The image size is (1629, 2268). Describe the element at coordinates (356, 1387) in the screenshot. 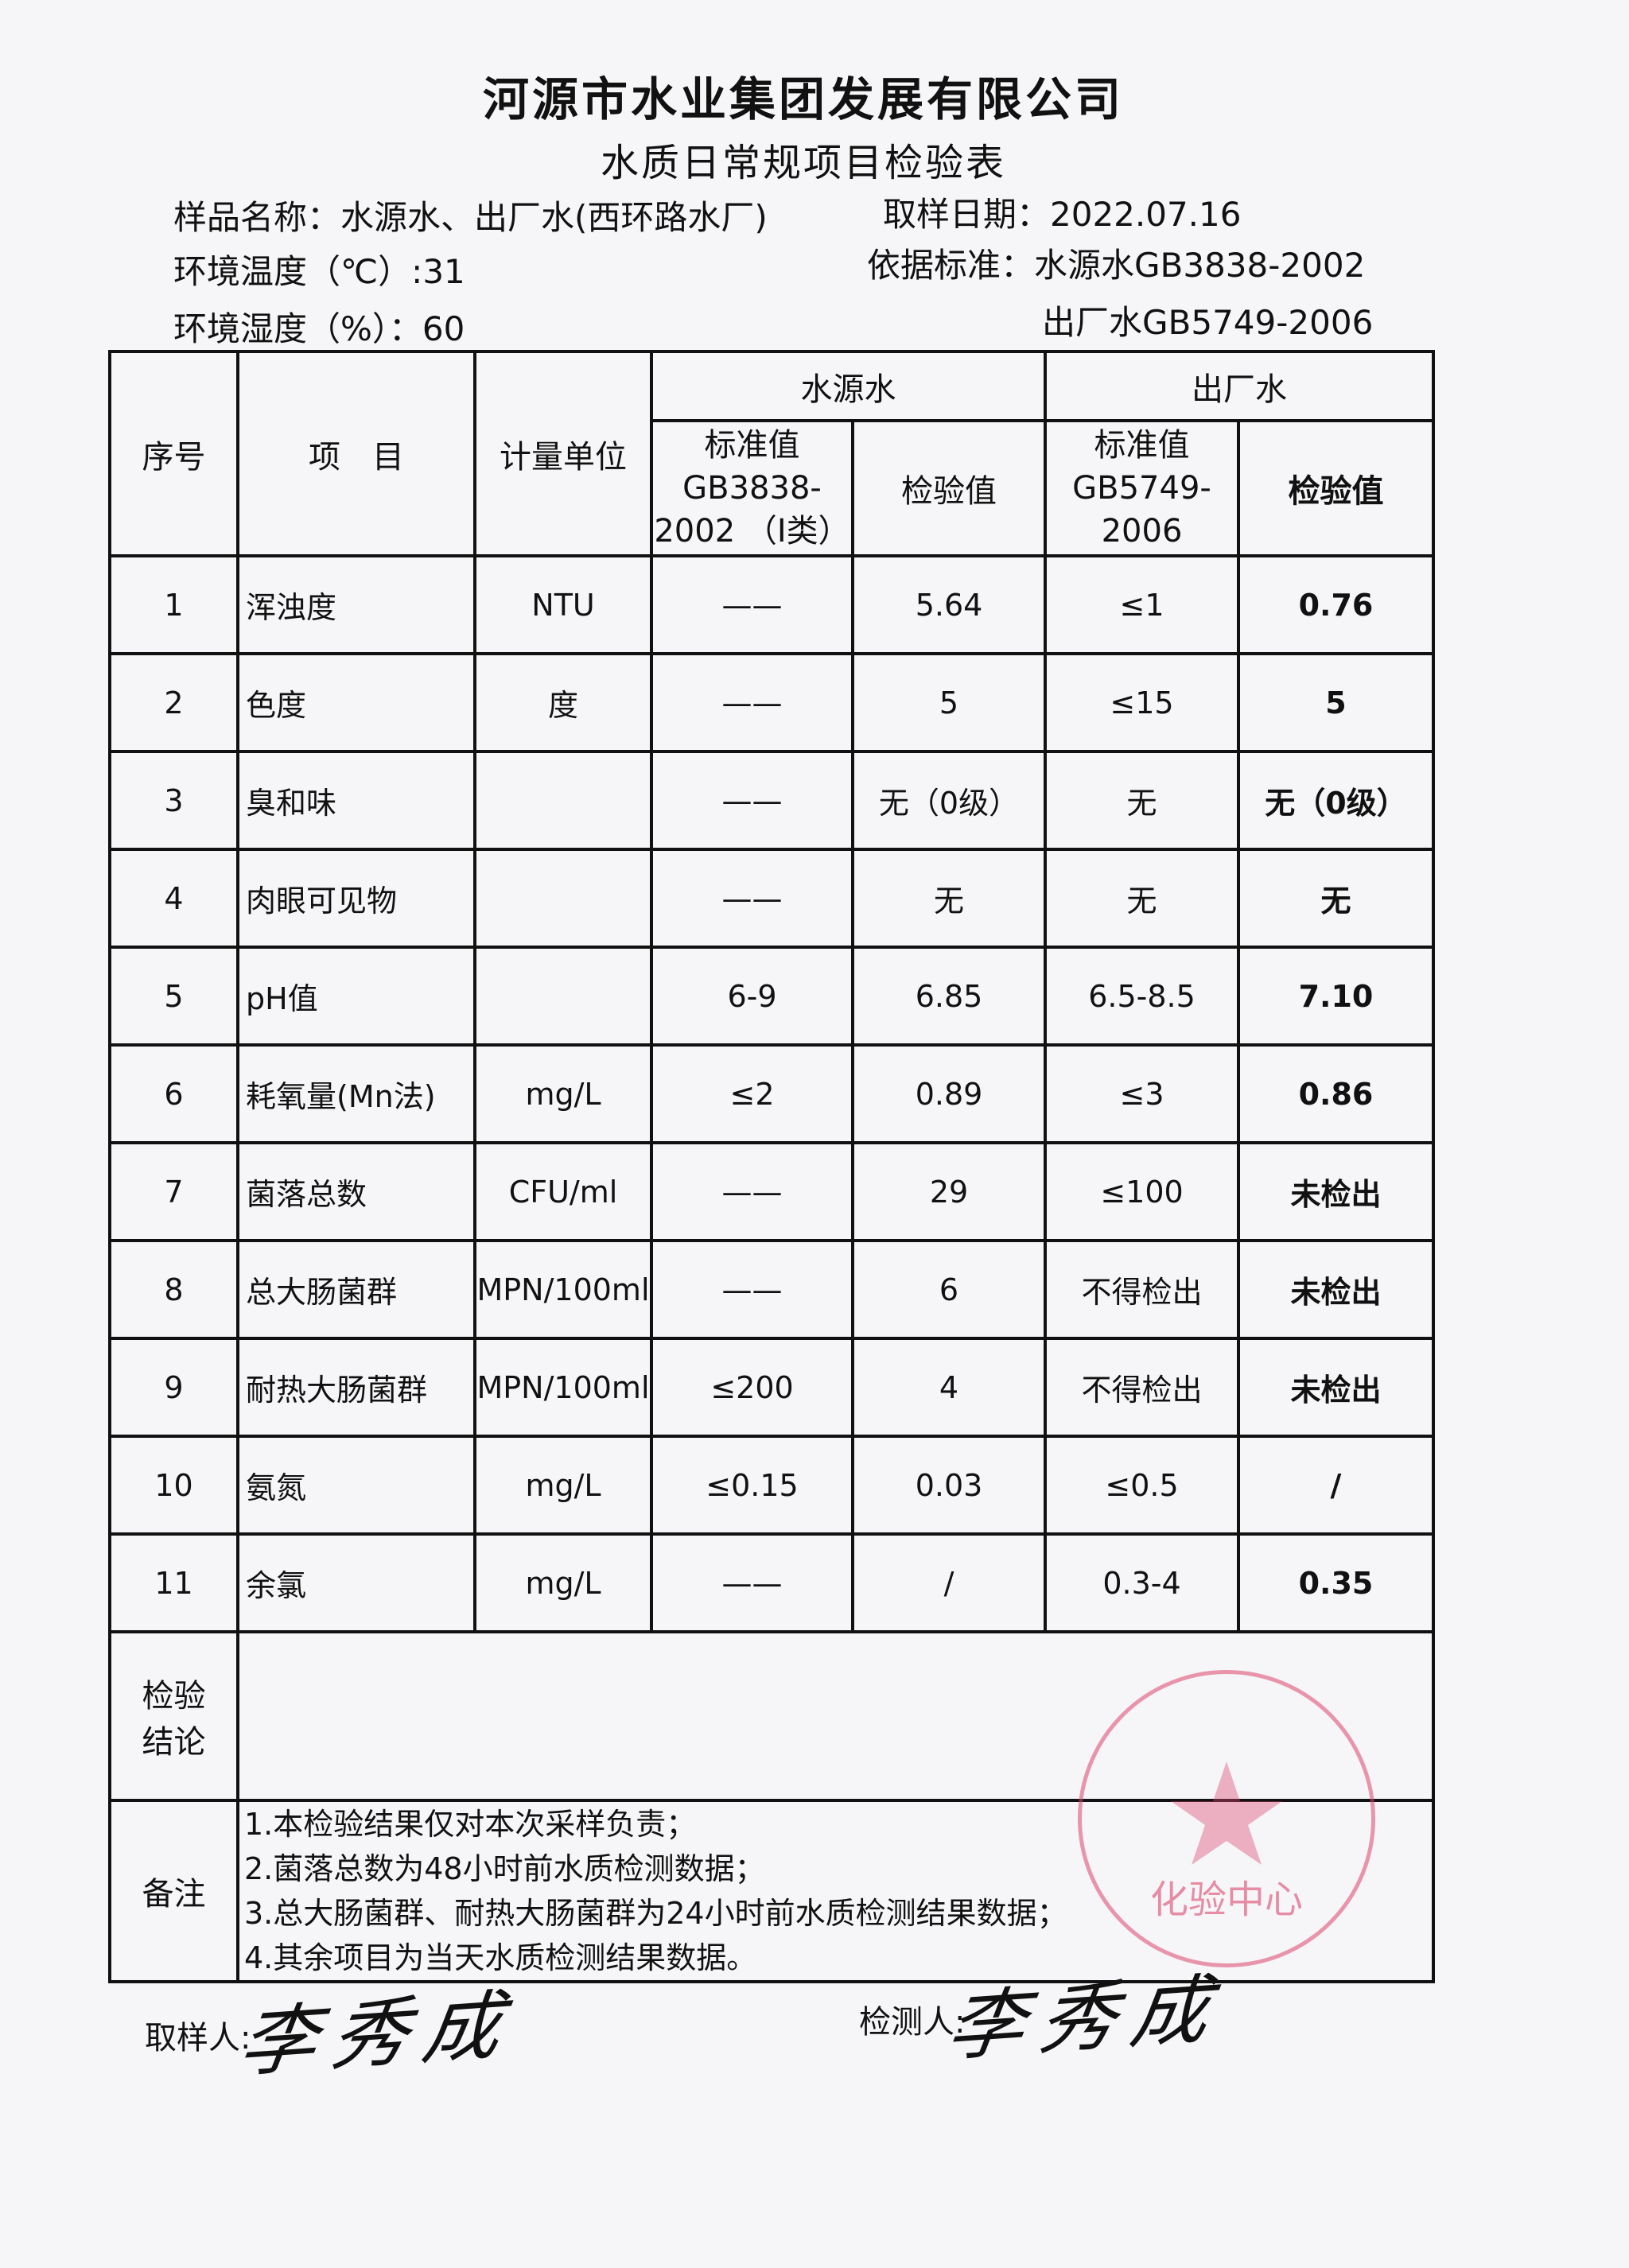

I see `row-item: 耐热大肠菌群` at that location.